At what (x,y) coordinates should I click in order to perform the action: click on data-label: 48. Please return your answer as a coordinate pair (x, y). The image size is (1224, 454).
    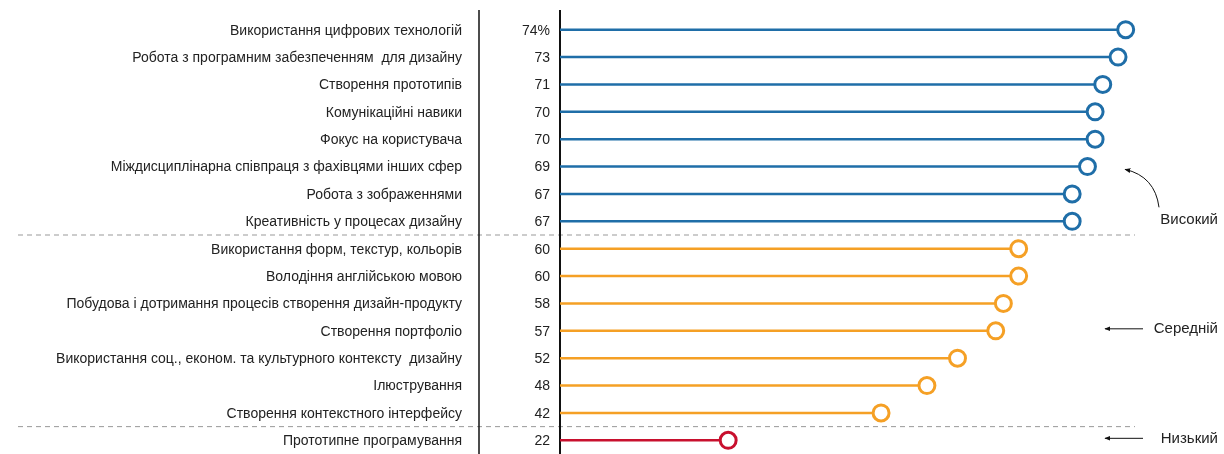
    Looking at the image, I should click on (542, 385).